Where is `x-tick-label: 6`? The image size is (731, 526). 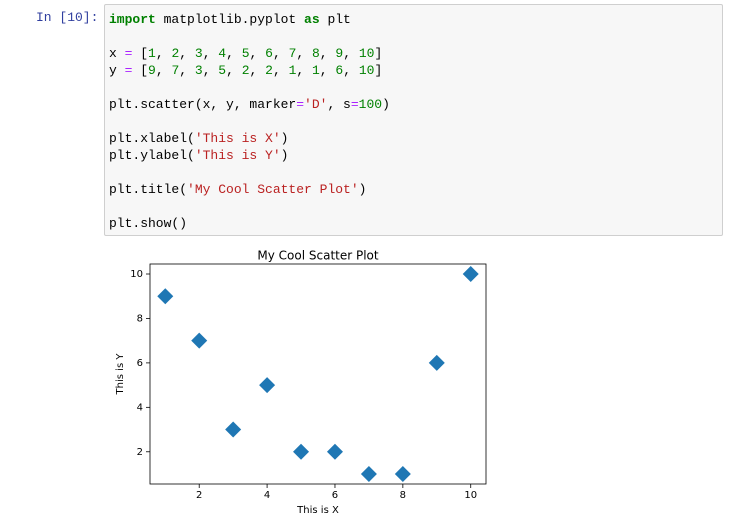 x-tick-label: 6 is located at coordinates (335, 495).